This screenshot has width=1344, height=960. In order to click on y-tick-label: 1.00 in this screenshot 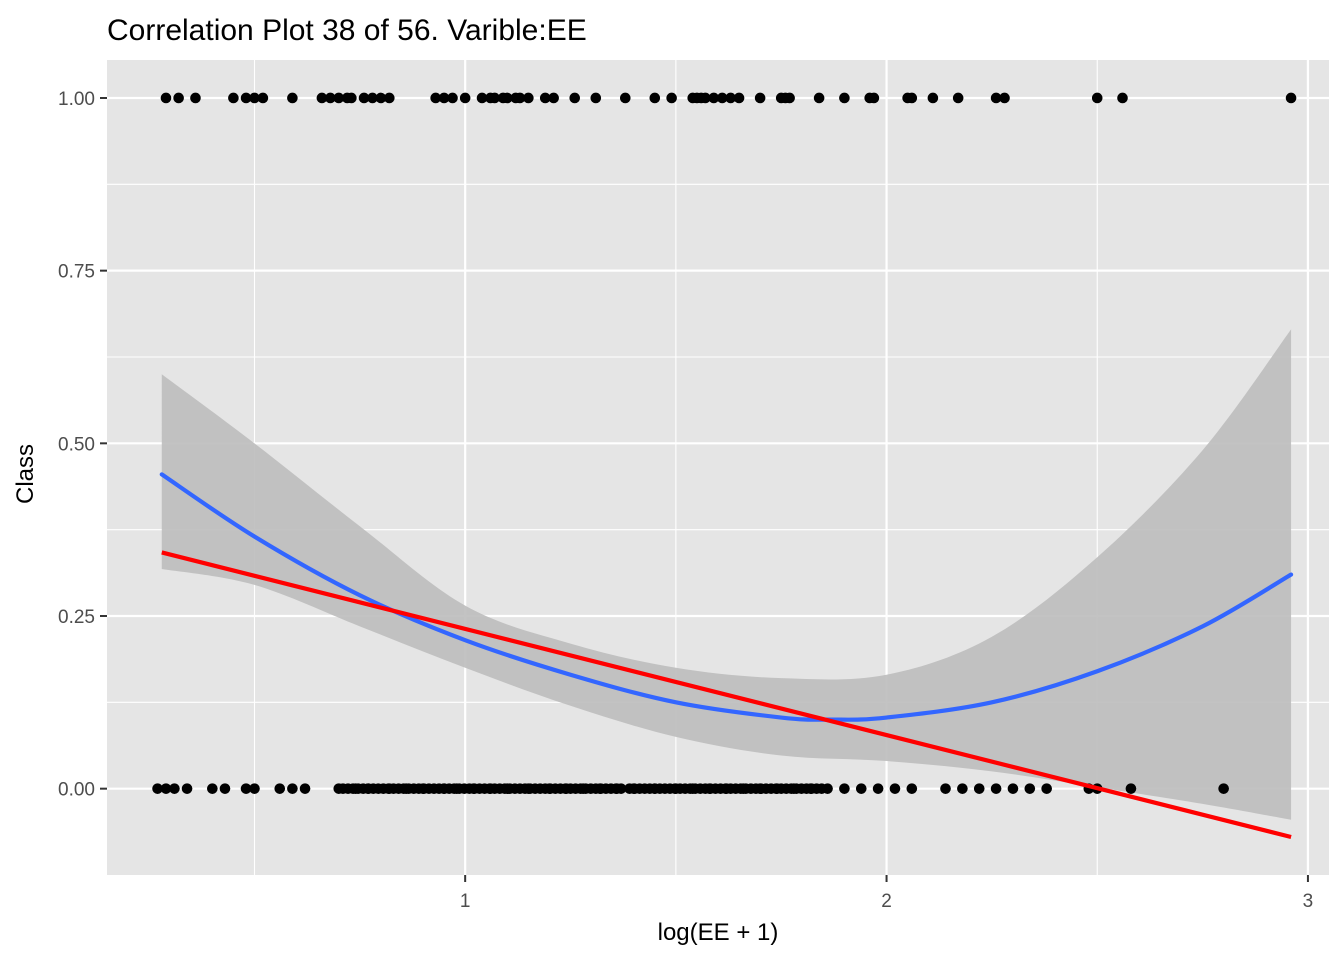, I will do `click(76, 99)`.